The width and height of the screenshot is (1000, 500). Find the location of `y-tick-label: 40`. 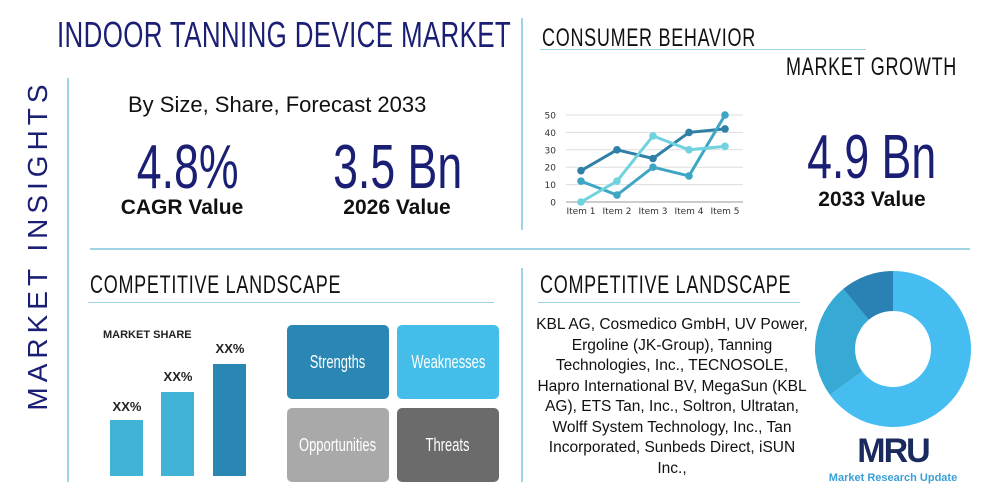

y-tick-label: 40 is located at coordinates (551, 134).